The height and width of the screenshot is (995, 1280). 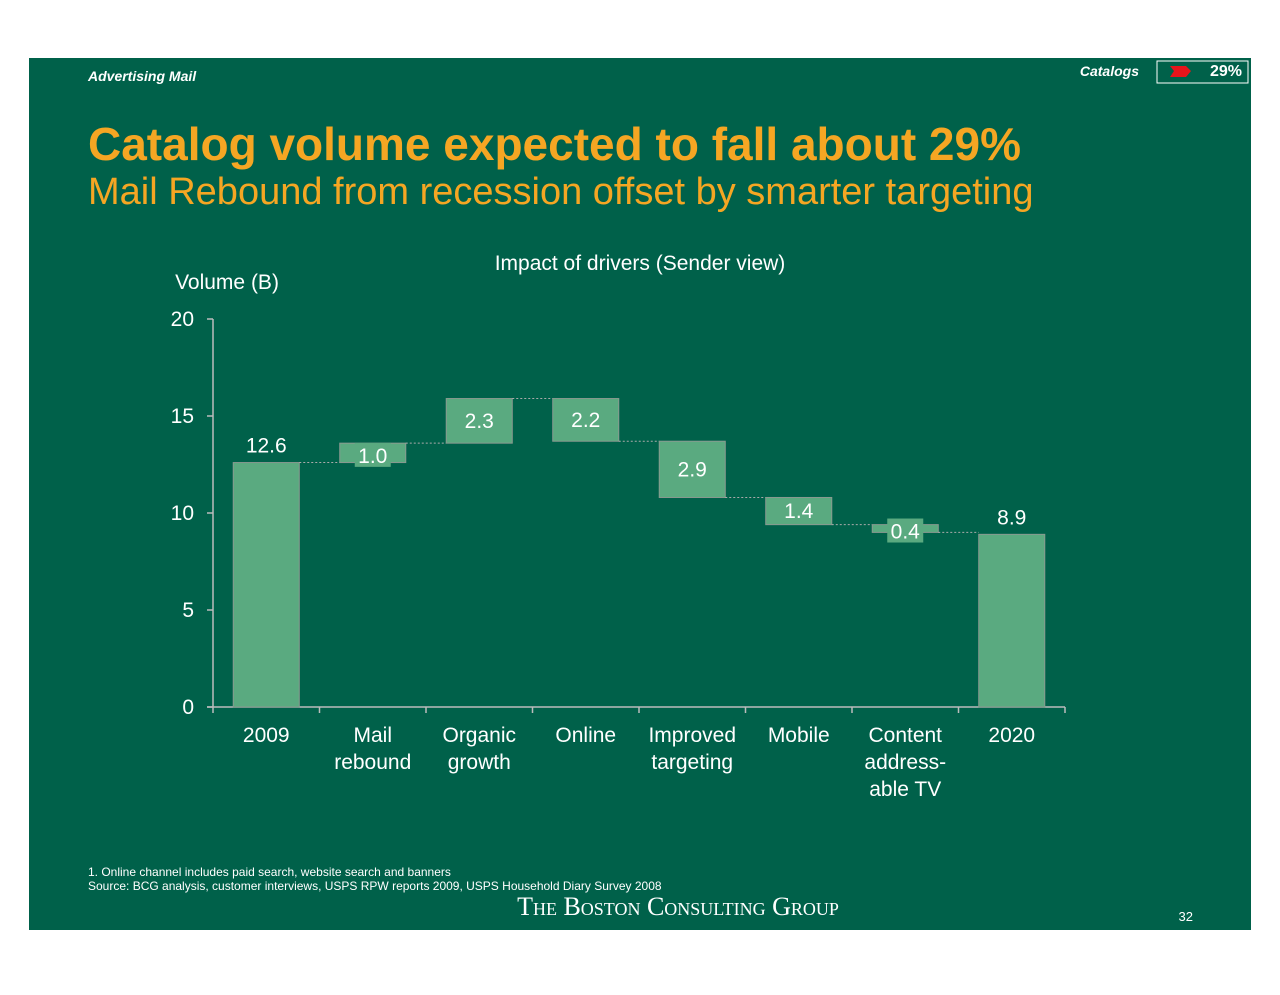 What do you see at coordinates (799, 735) in the screenshot?
I see `x-tick-label: Mobile` at bounding box center [799, 735].